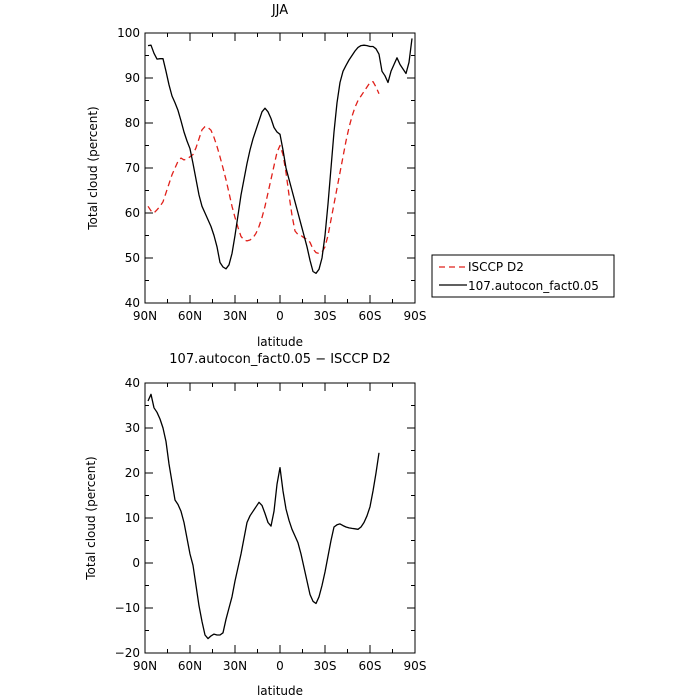 This screenshot has width=700, height=700. I want to click on y-tick-label-1-2: 0, so click(136, 563).